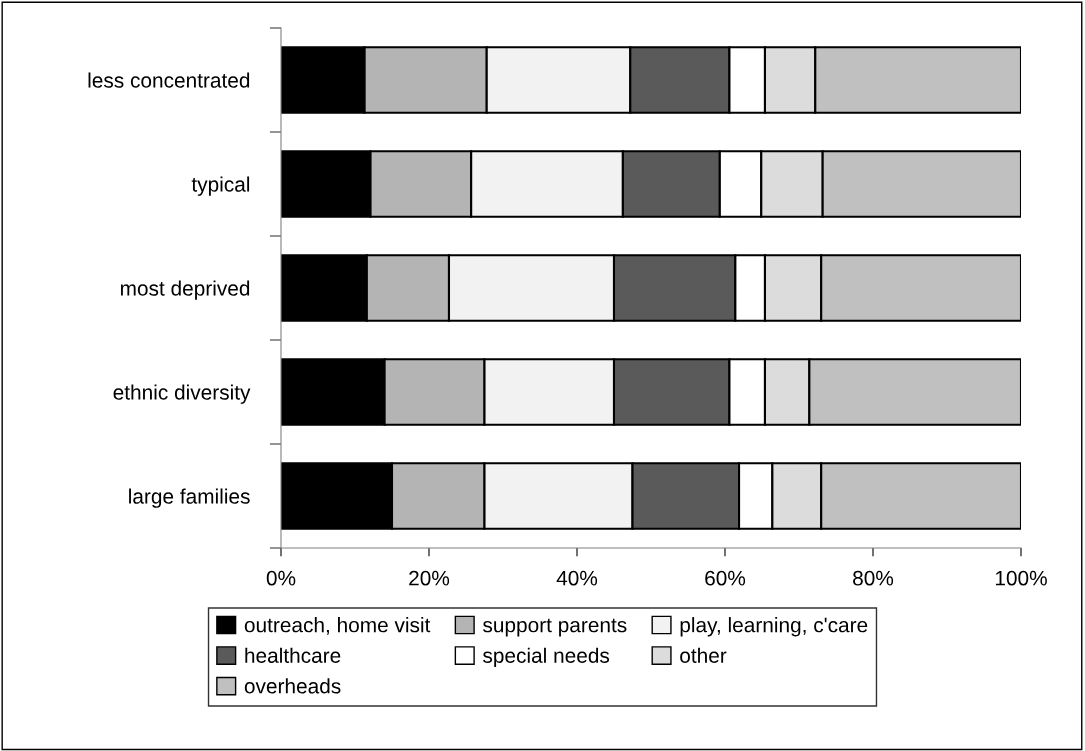 Image resolution: width=1085 pixels, height=751 pixels. Describe the element at coordinates (1021, 578) in the screenshot. I see `x-tick-label: 100%` at that location.